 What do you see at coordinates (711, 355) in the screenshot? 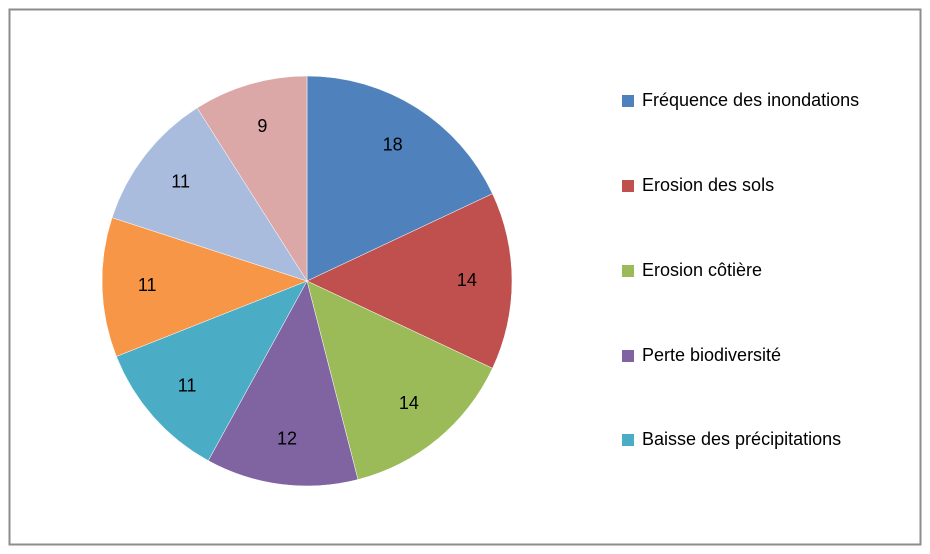
I see `legend-label: Perte biodiversité` at bounding box center [711, 355].